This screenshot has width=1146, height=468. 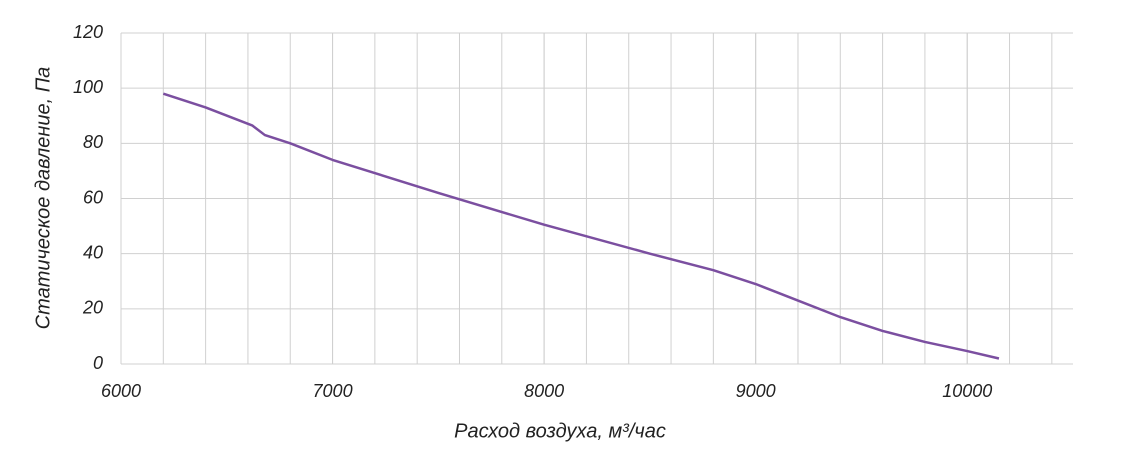 I want to click on x-tick-label: 7000, so click(x=333, y=391).